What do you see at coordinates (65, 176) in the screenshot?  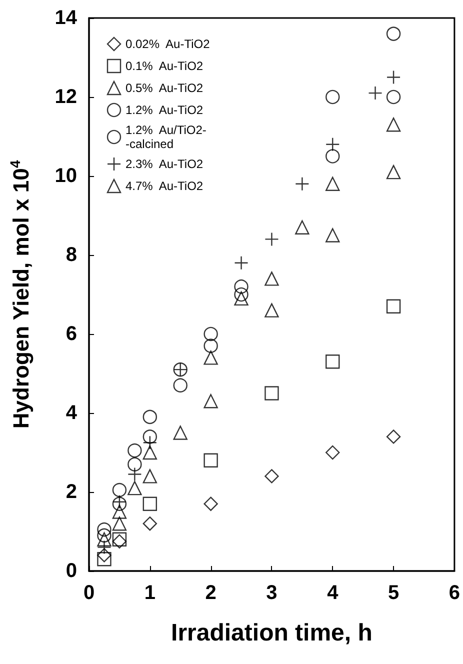 I see `y-tick-label: 10` at bounding box center [65, 176].